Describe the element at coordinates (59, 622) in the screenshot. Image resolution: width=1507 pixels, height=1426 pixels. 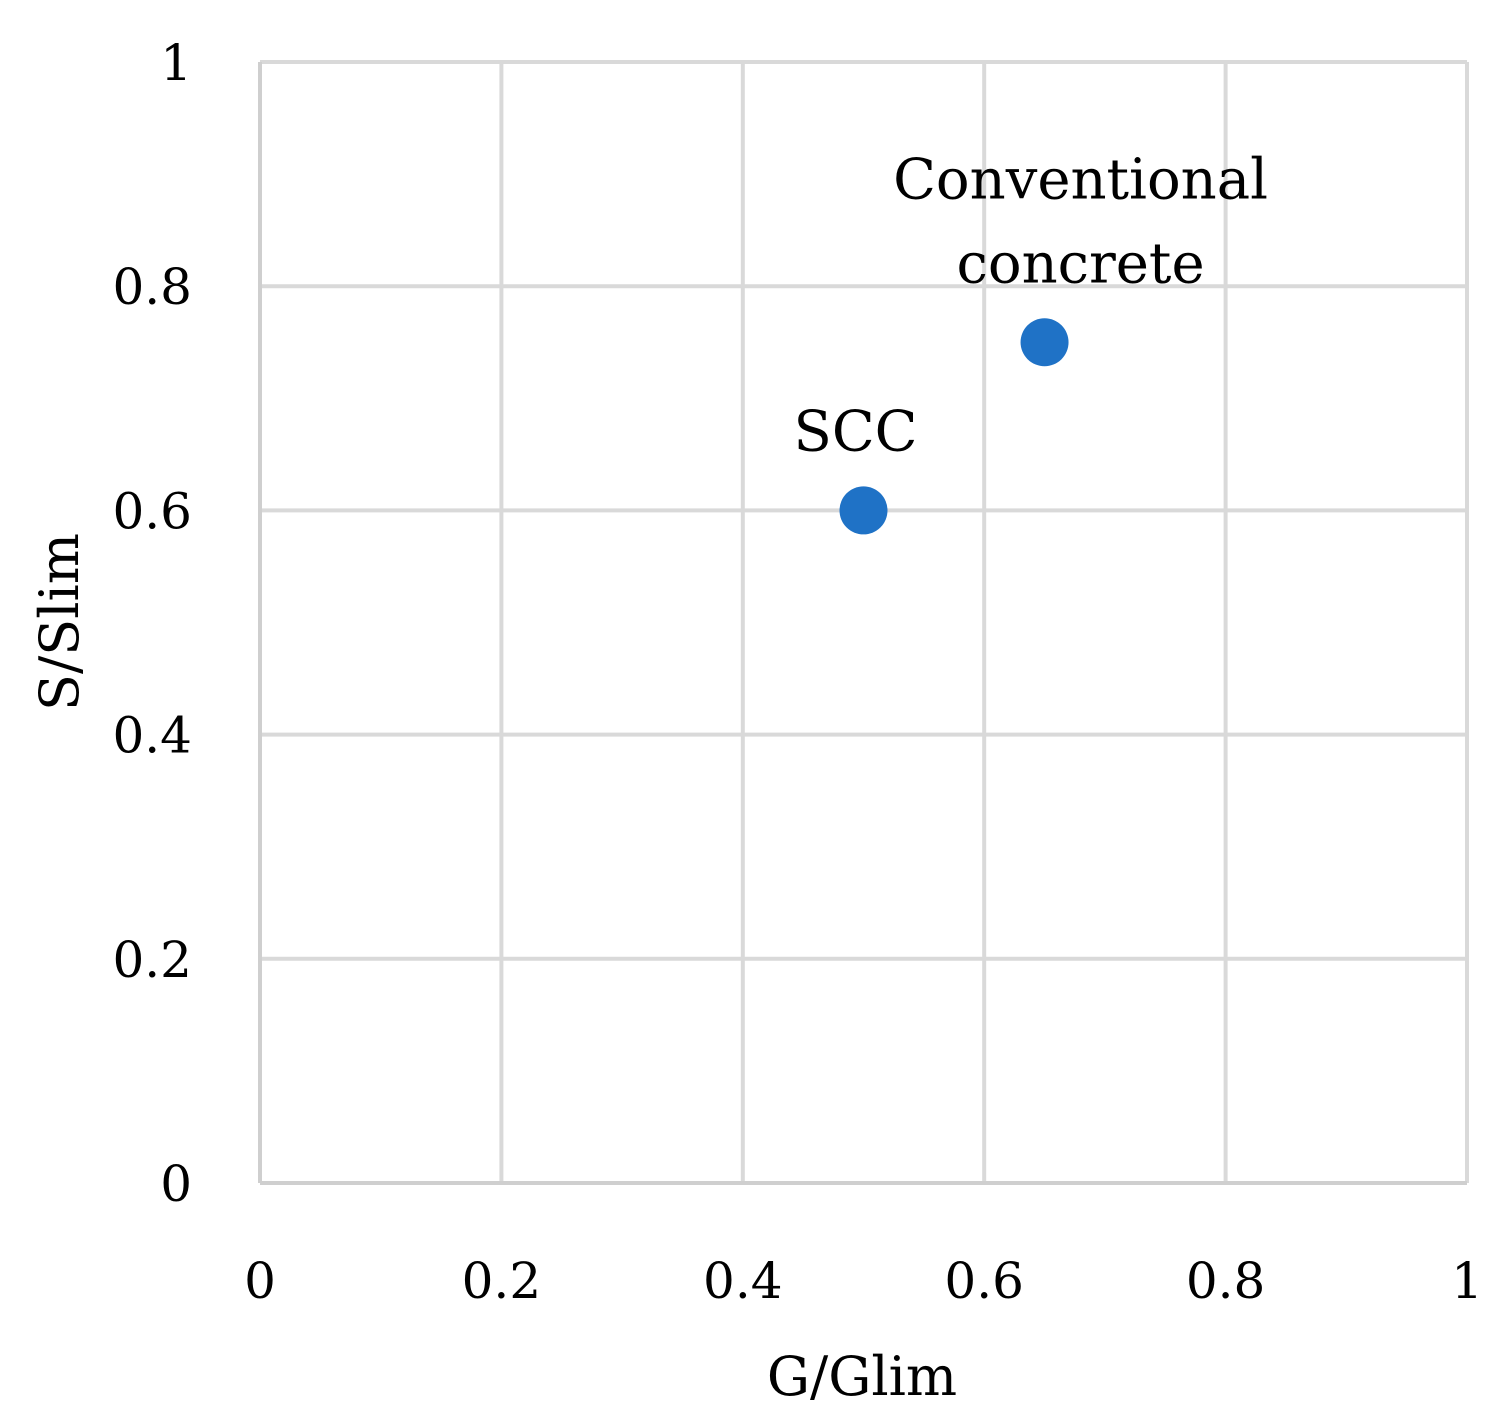
I see `y-axis-title: S/Slim` at that location.